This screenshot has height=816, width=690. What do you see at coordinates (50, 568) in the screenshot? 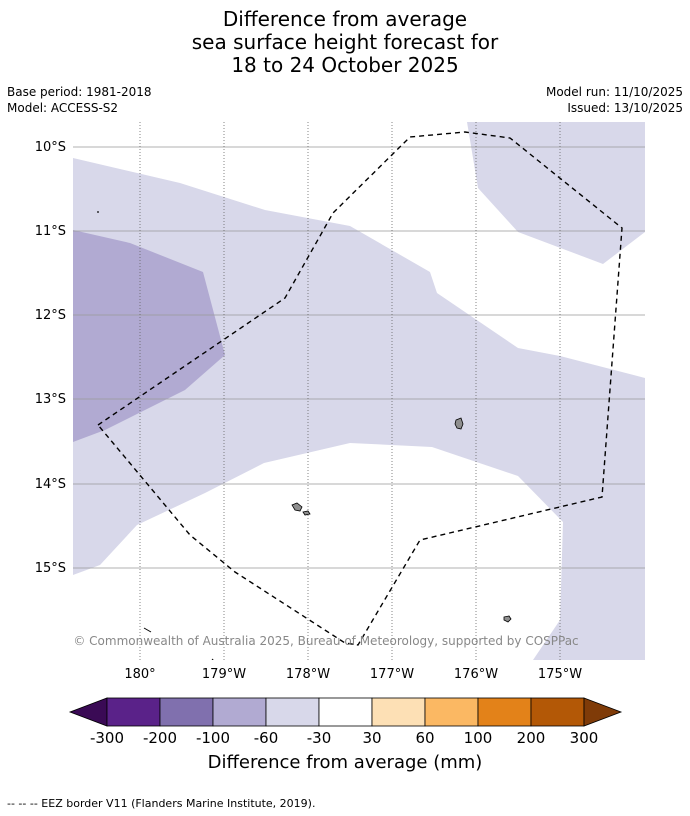
I see `lat-label-15s: 15°S` at bounding box center [50, 568].